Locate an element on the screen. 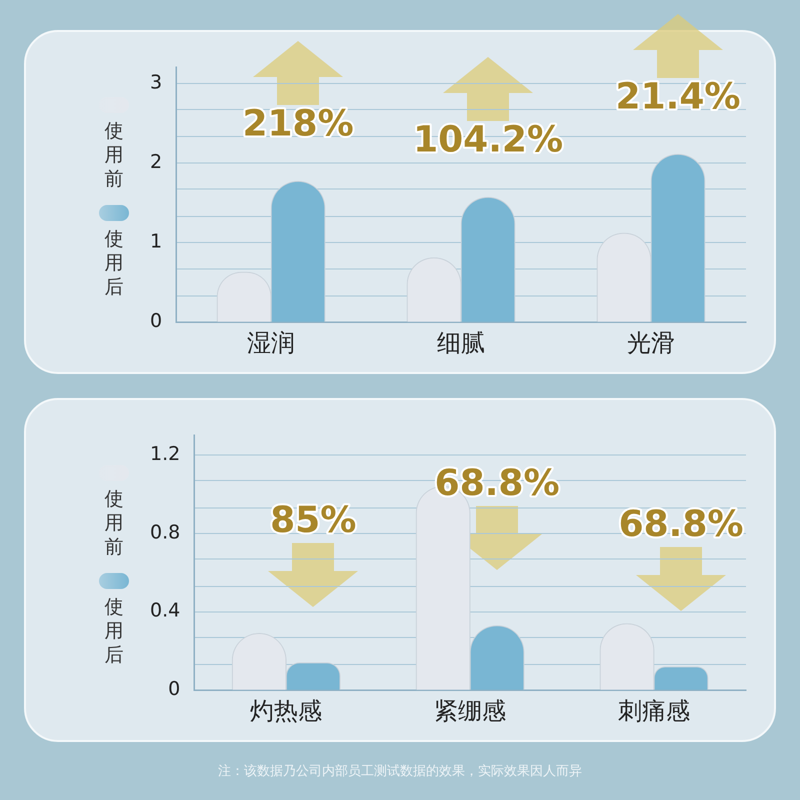  x-tick-label: 湿润 is located at coordinates (271, 342).